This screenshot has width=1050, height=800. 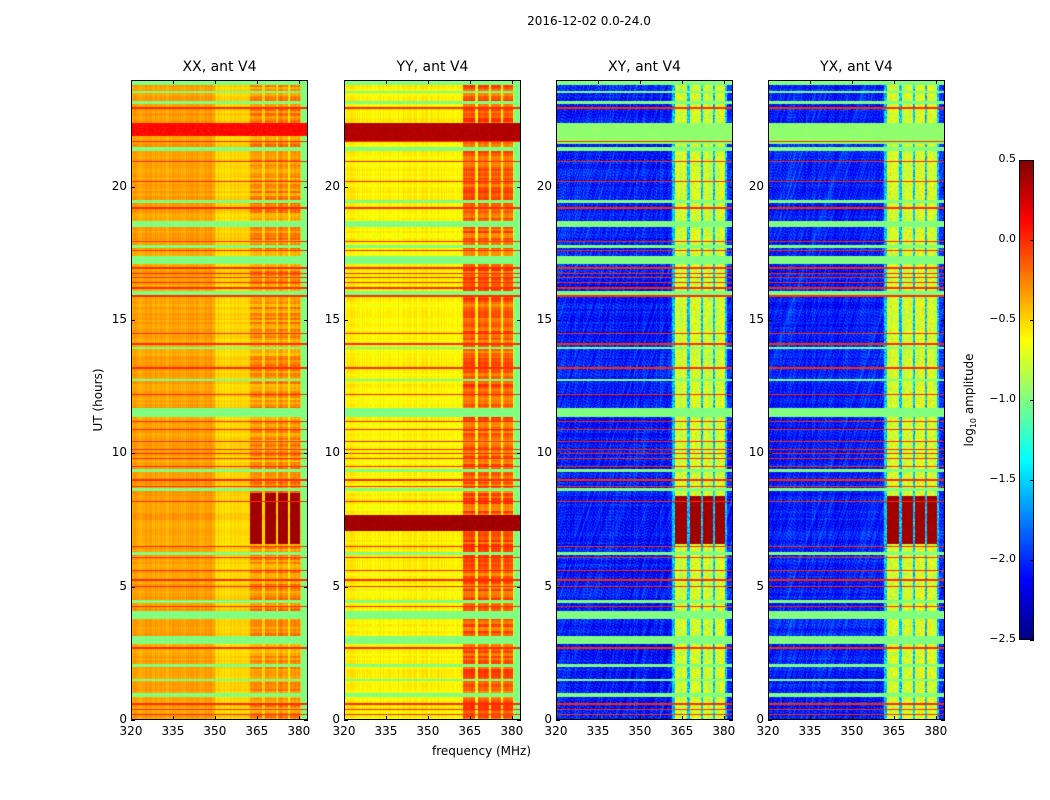 What do you see at coordinates (1002, 638) in the screenshot?
I see `colorbar-tick-label: −2.5` at bounding box center [1002, 638].